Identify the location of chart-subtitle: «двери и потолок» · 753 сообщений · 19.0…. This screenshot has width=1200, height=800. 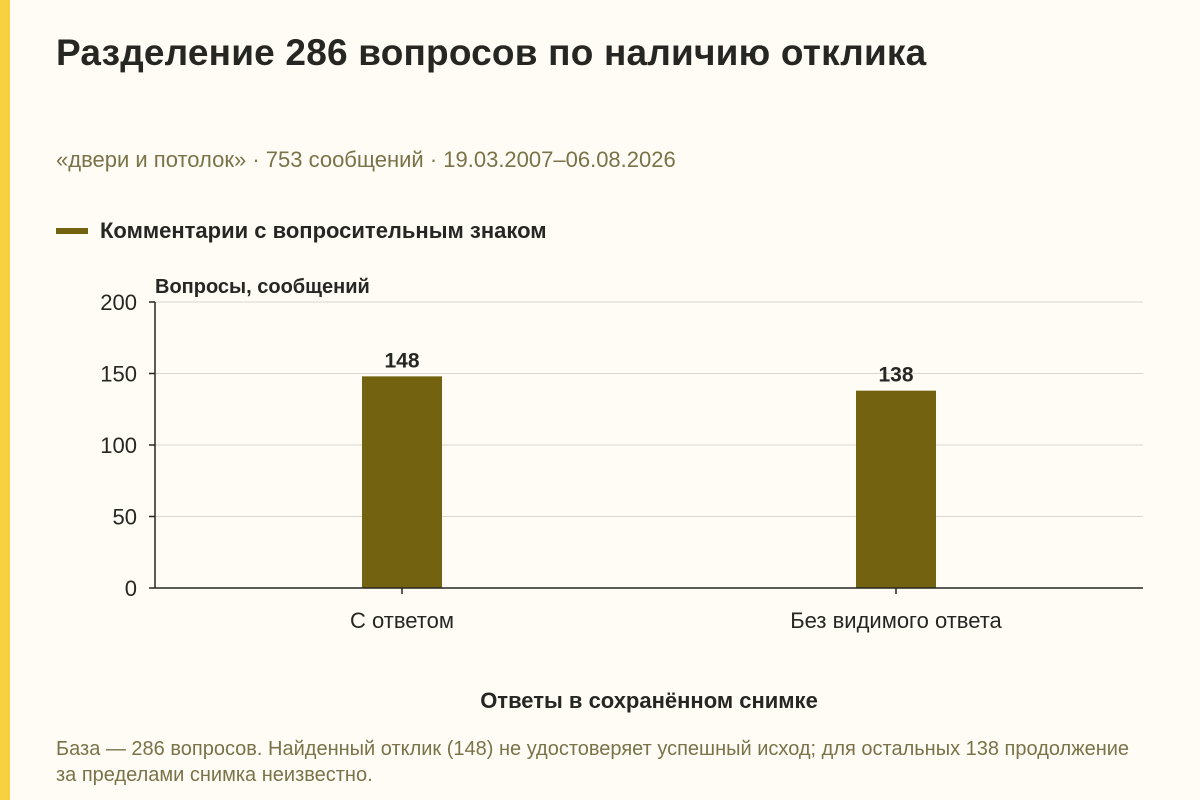
(366, 159).